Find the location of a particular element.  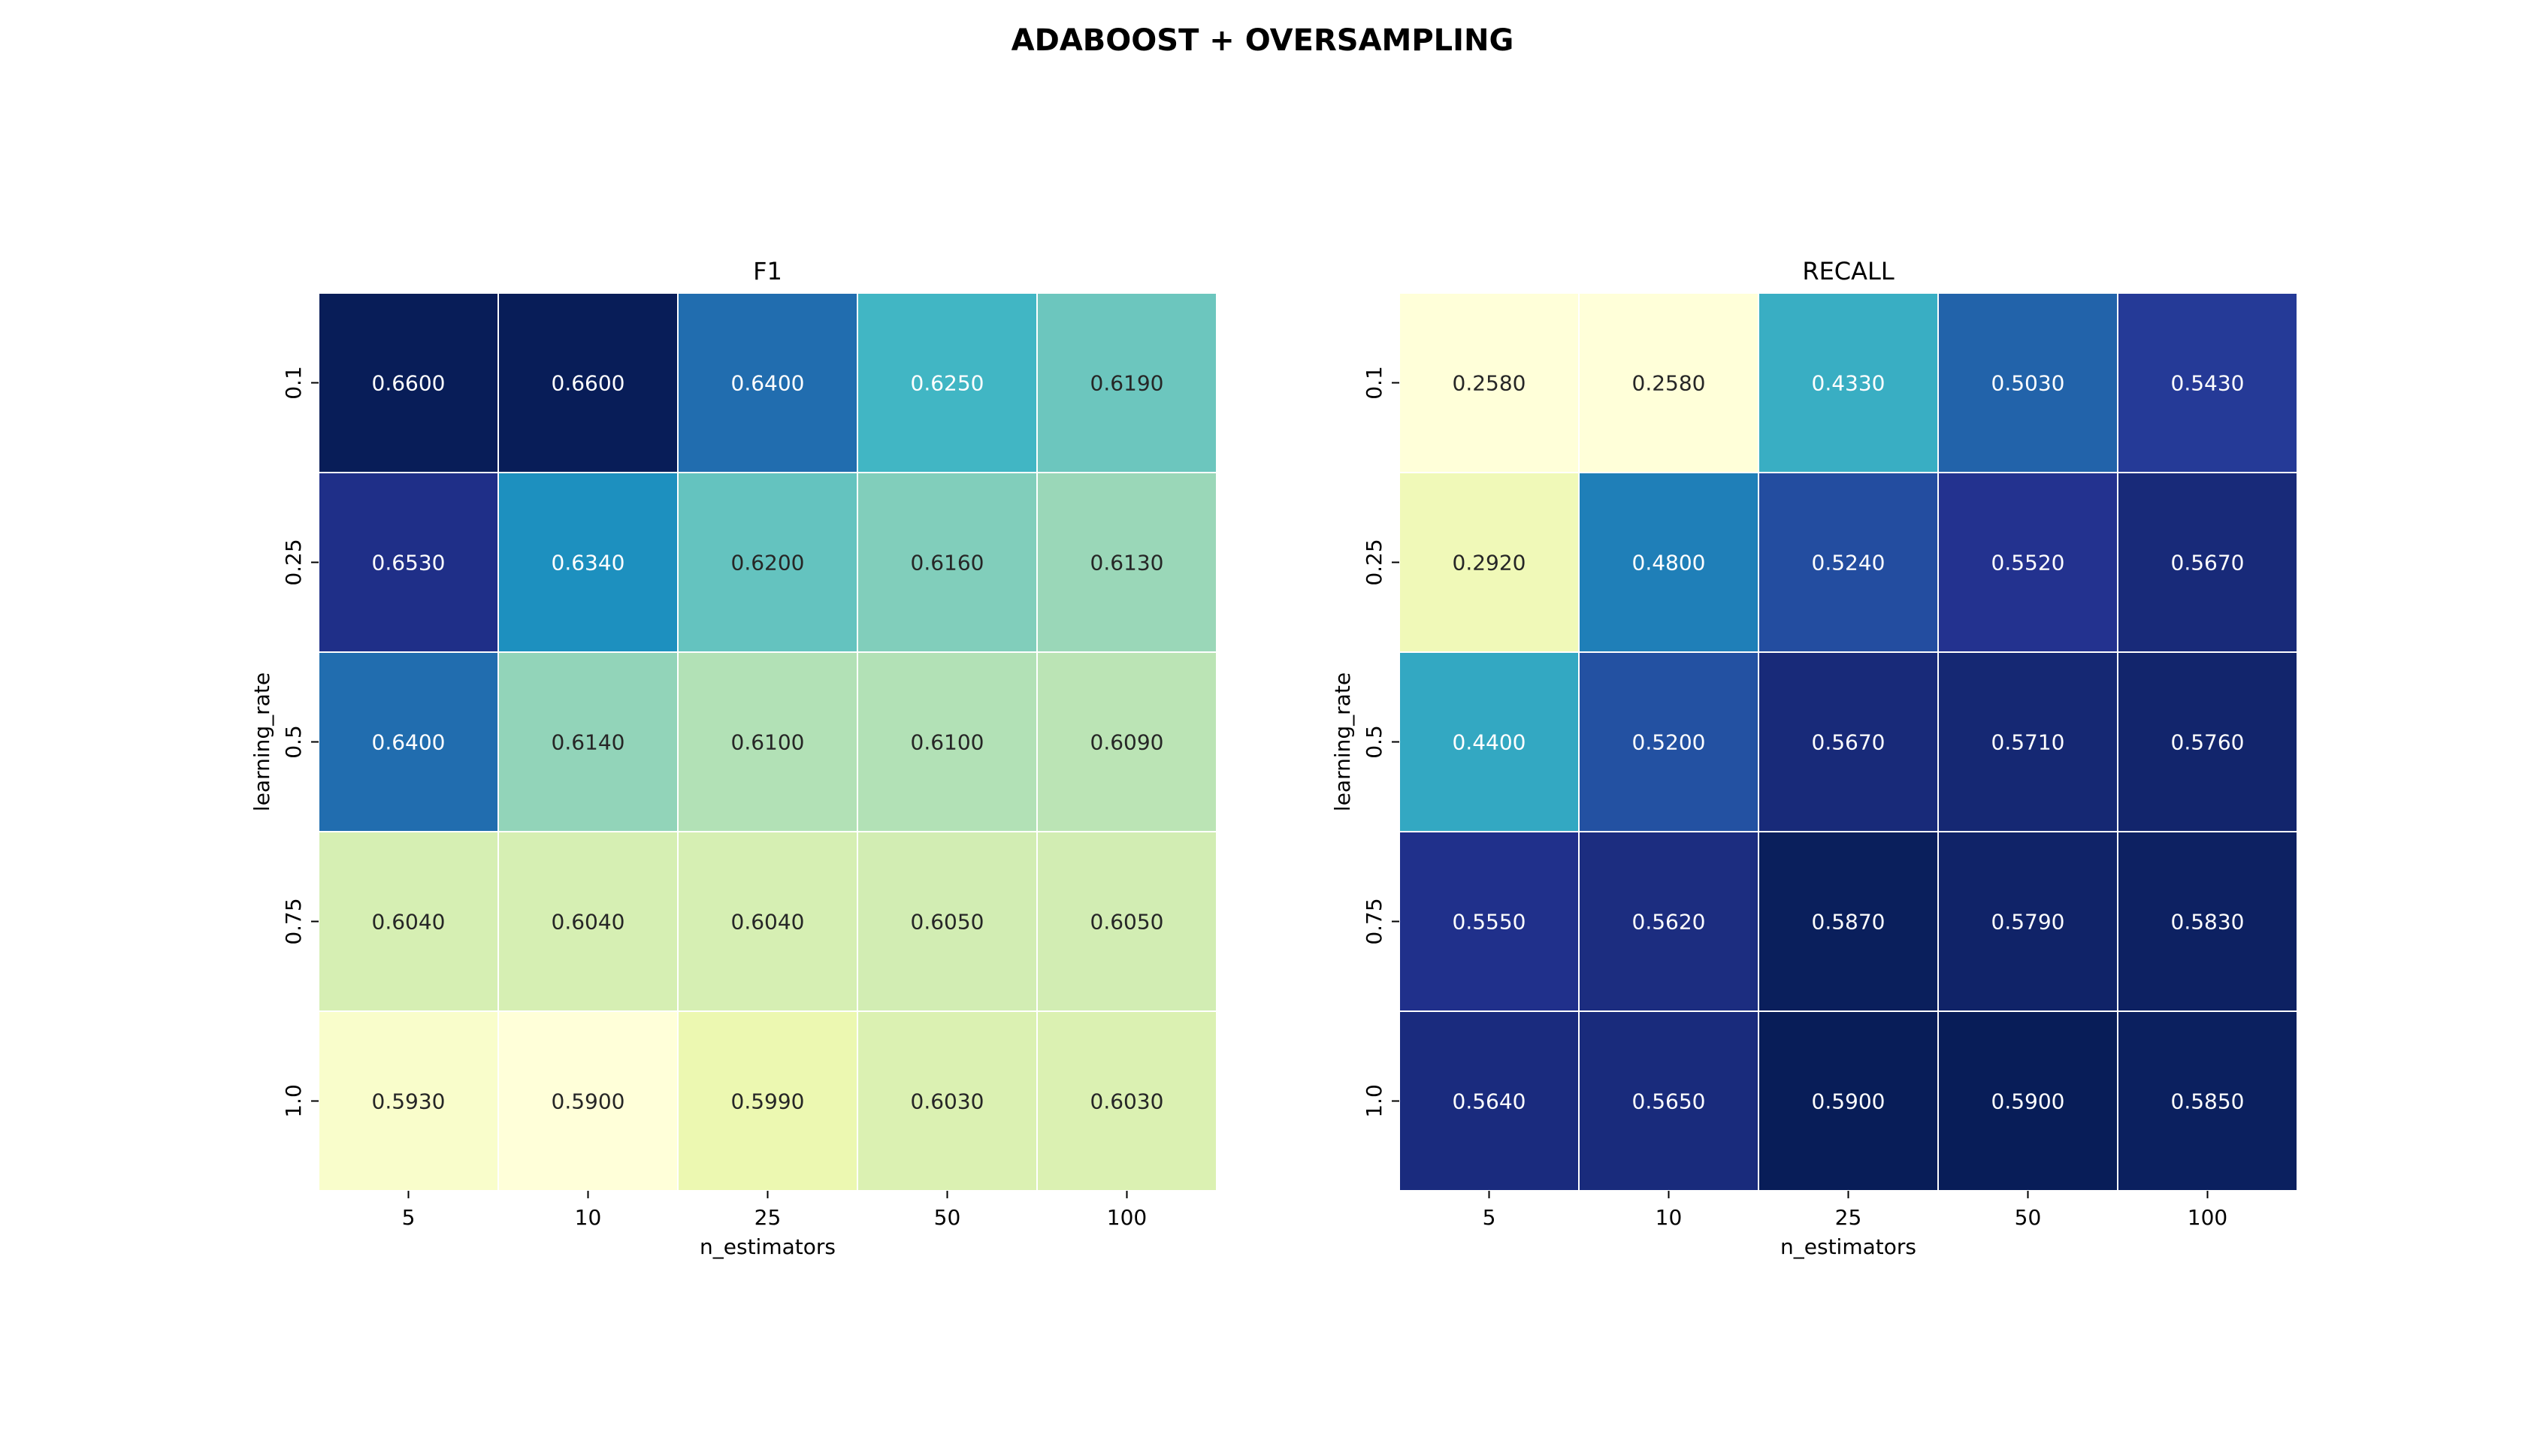

f1-cell-label: 0.6140 is located at coordinates (588, 742).